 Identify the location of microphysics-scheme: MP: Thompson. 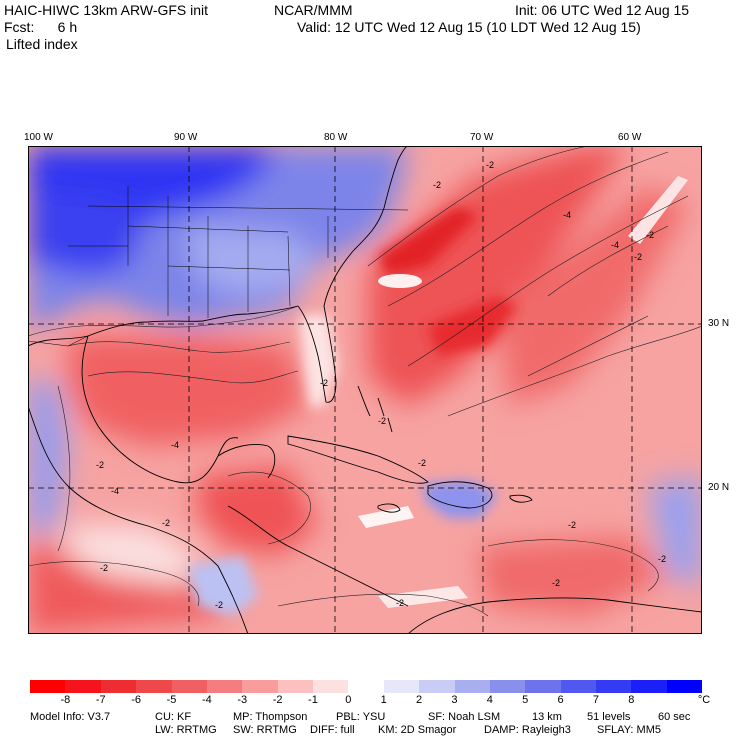
(270, 717).